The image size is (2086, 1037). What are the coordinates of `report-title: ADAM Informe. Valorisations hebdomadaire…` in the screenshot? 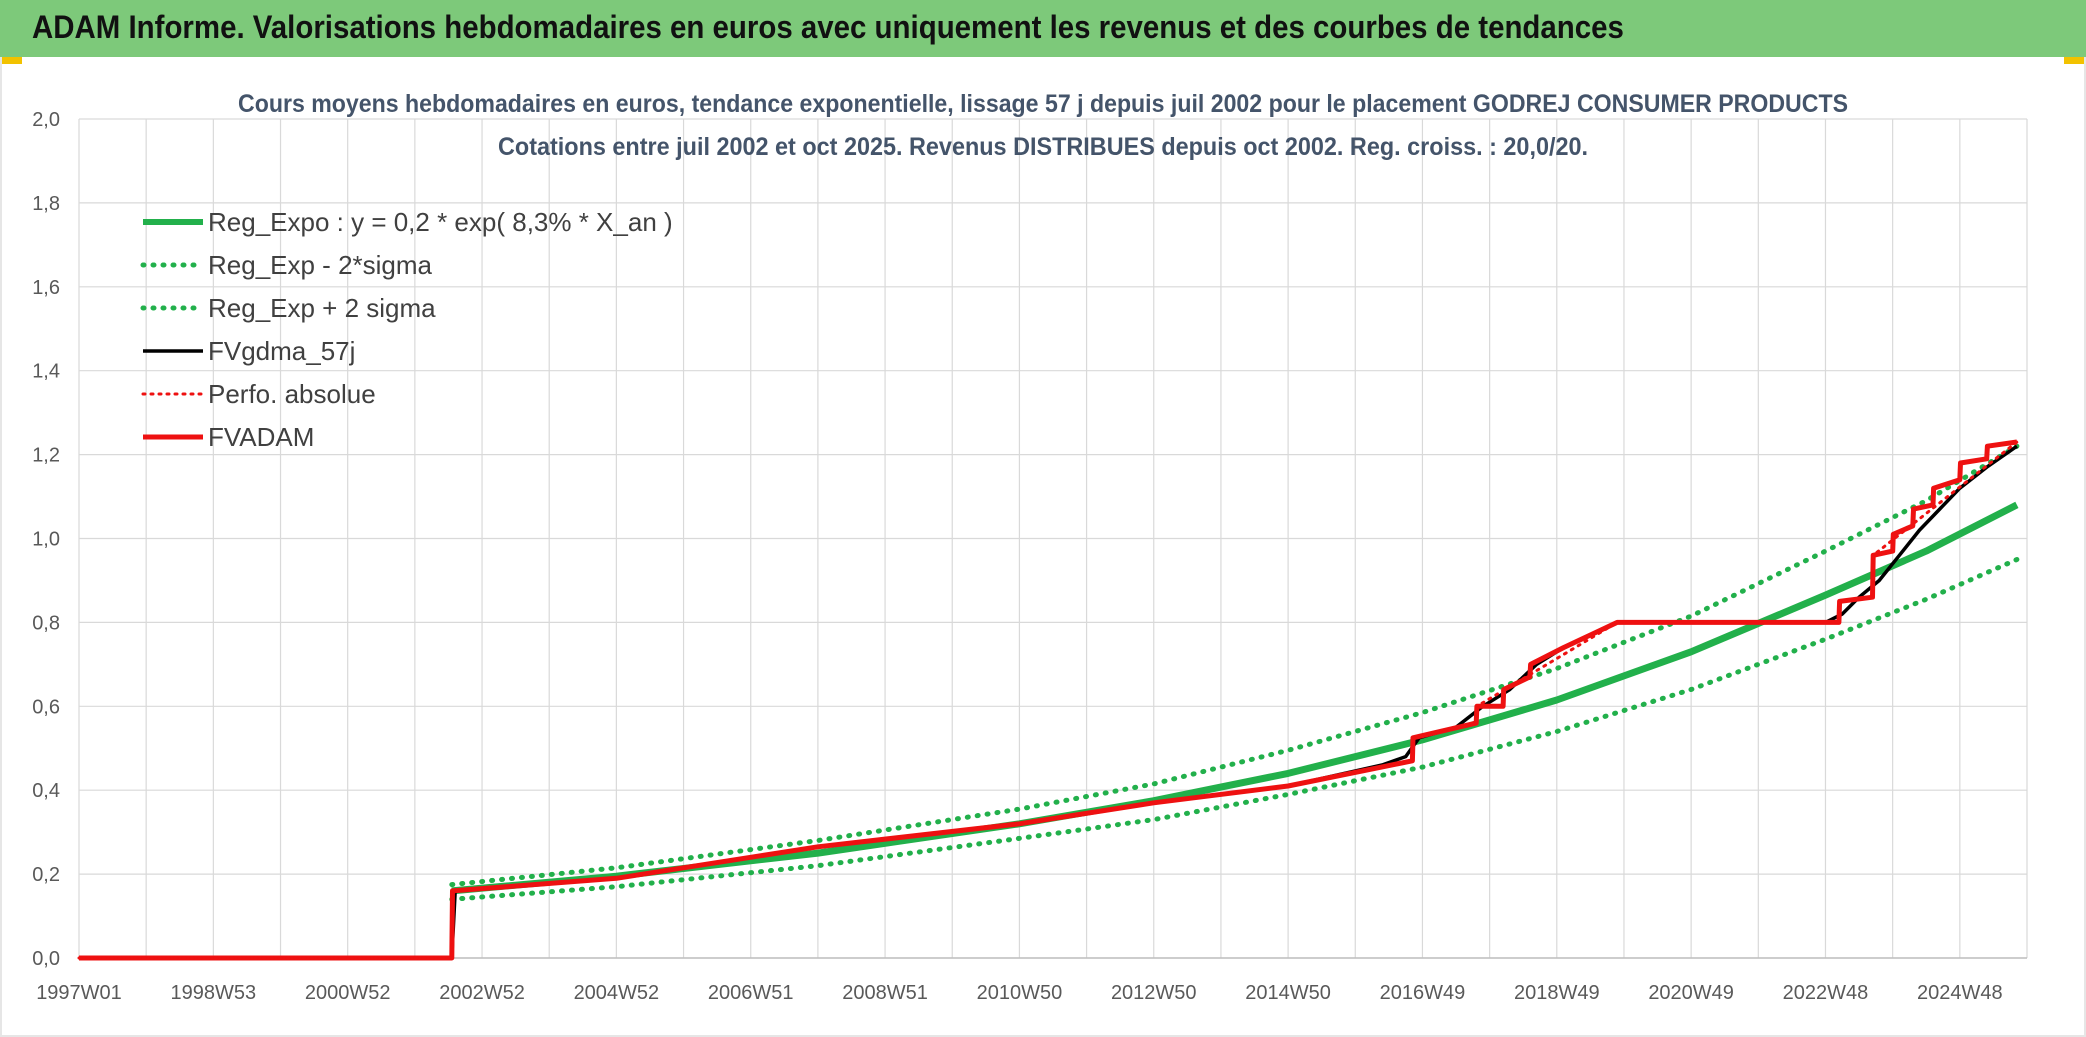 It's located at (828, 27).